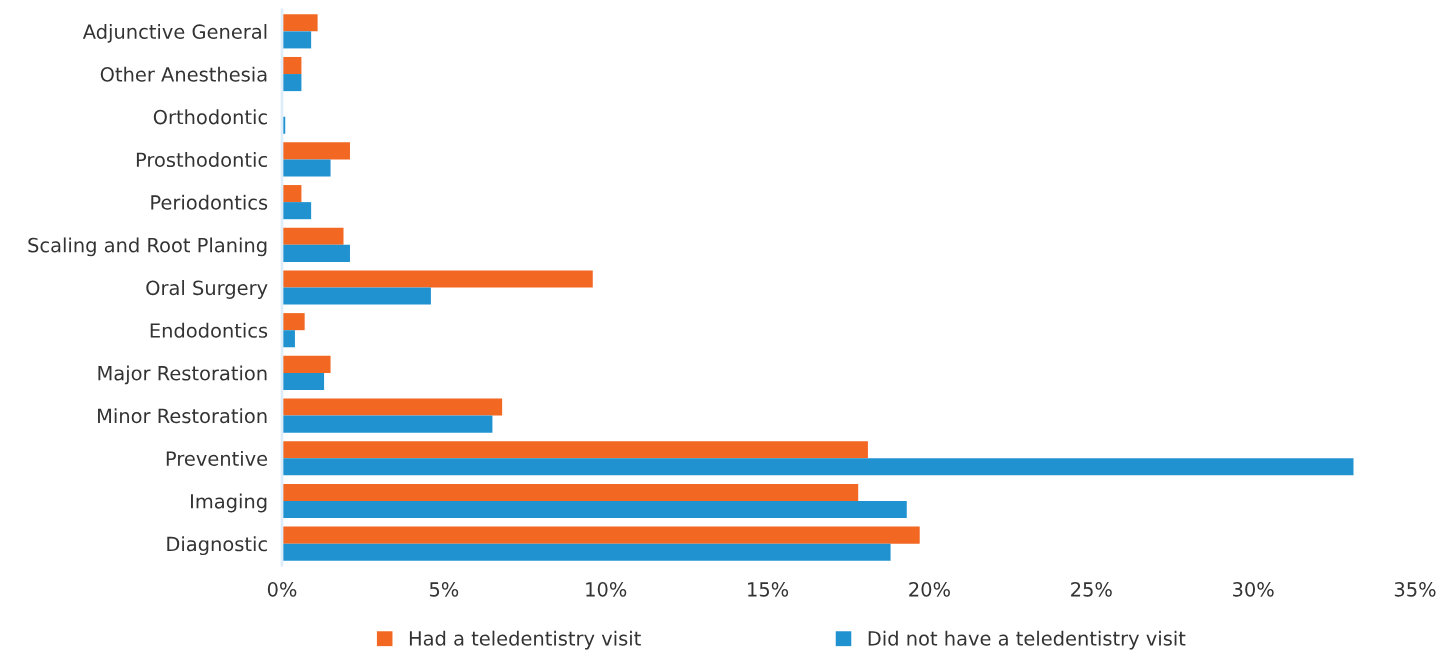 This screenshot has width=1447, height=667. Describe the element at coordinates (929, 589) in the screenshot. I see `x-tick-label: 20%` at that location.